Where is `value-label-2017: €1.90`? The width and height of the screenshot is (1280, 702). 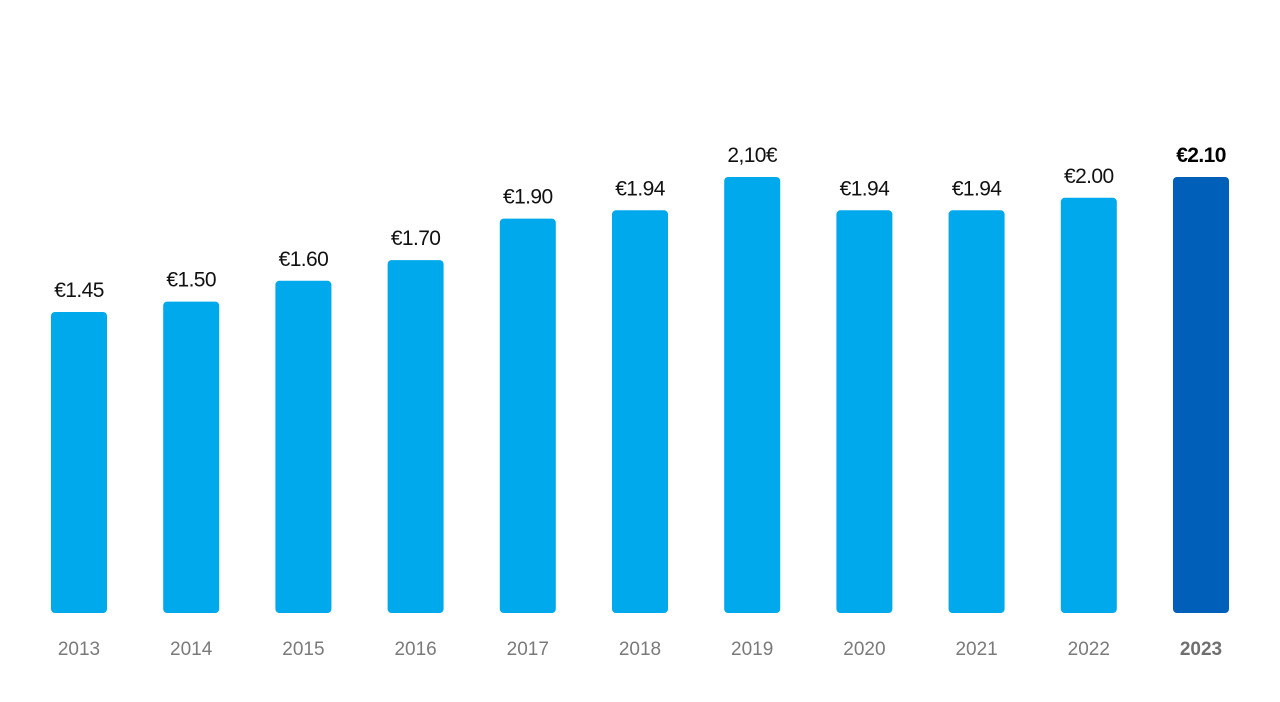 value-label-2017: €1.90 is located at coordinates (528, 197).